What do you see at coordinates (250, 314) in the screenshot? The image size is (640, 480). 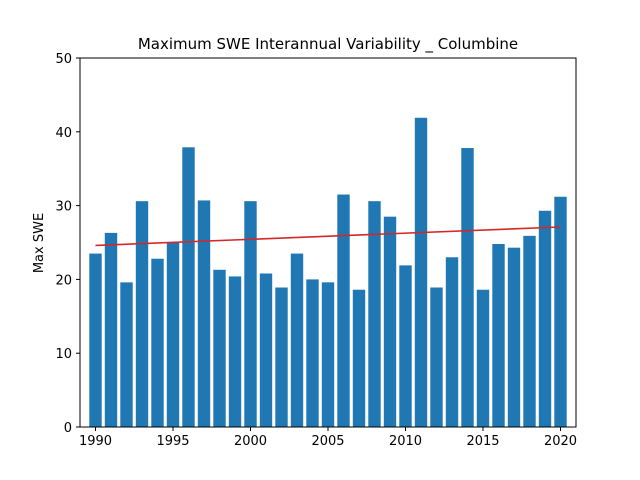 I see `bar-2000` at bounding box center [250, 314].